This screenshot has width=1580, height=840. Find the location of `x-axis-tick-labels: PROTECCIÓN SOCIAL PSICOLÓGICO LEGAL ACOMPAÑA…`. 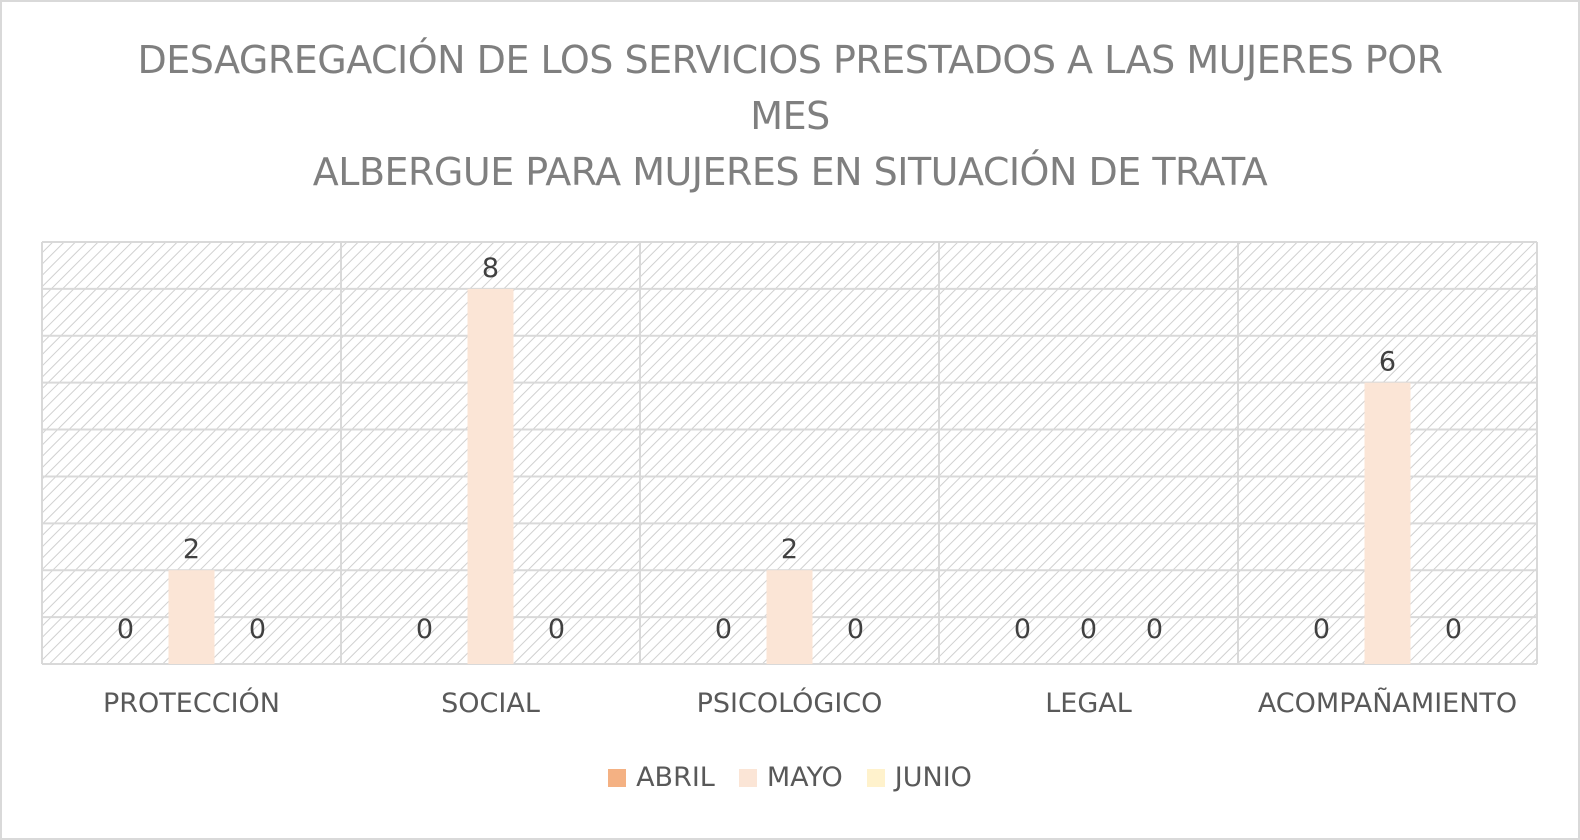

x-axis-tick-labels: PROTECCIÓN SOCIAL PSICOLÓGICO LEGAL ACOMPAÑA… is located at coordinates (810, 703).